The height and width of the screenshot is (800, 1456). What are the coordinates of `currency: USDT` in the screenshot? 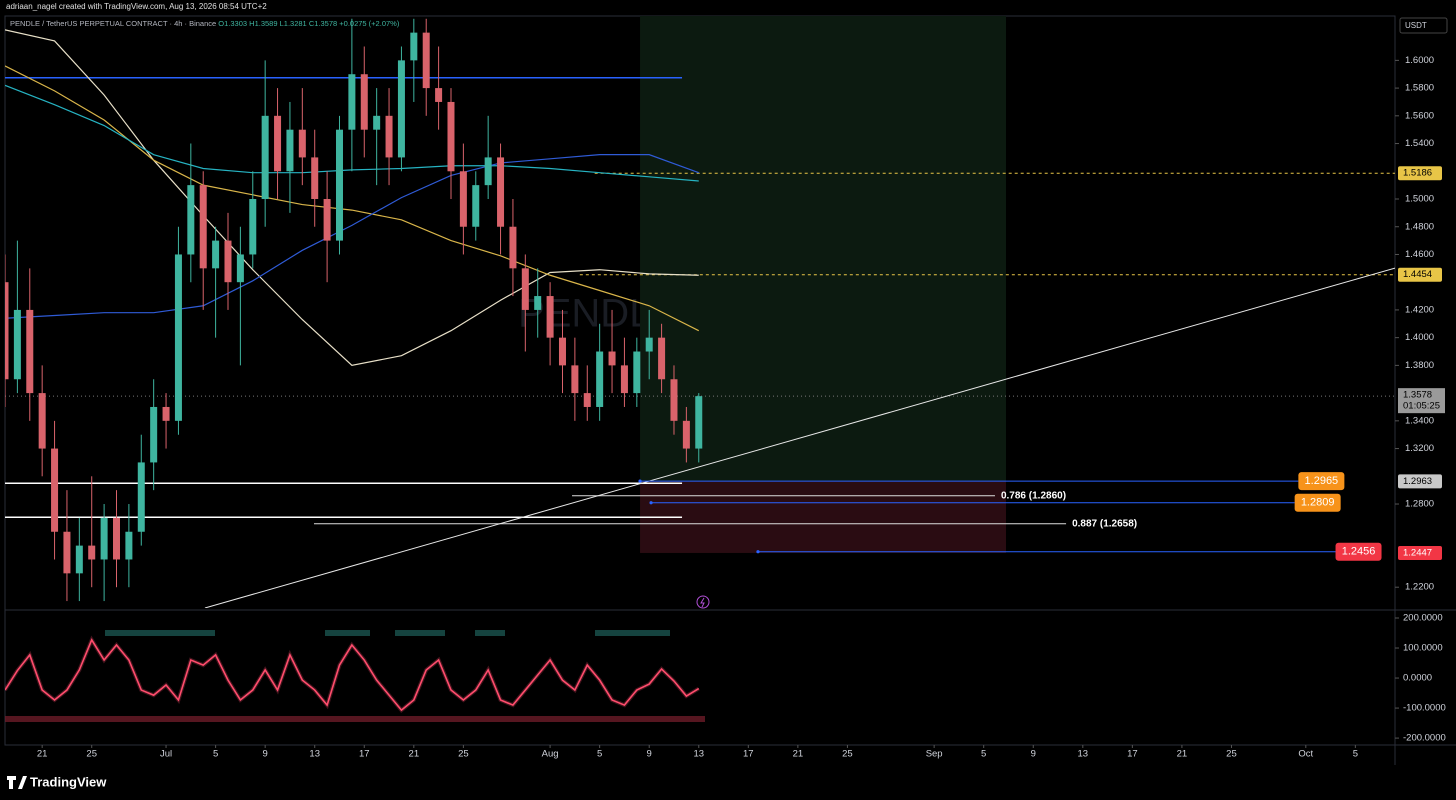 It's located at (1416, 25).